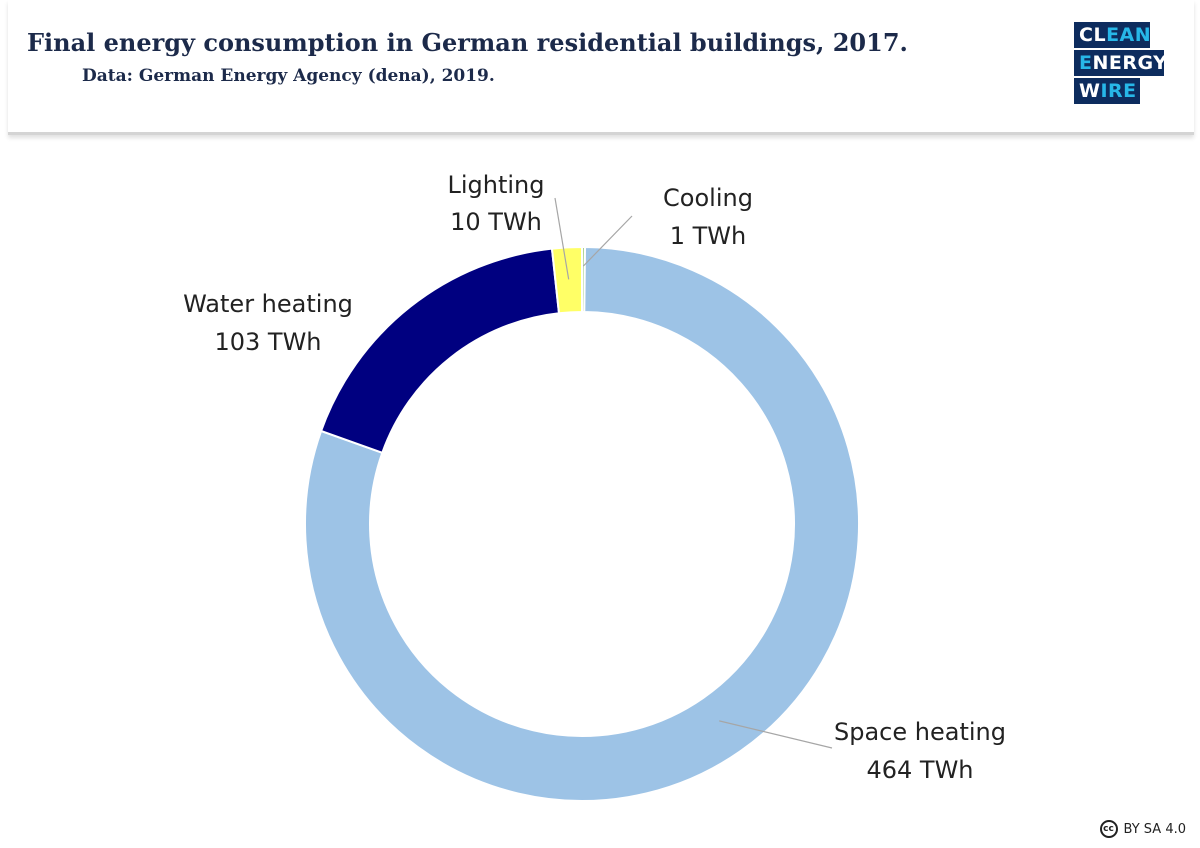  I want to click on license-text: BY SA 4.0, so click(1154, 829).